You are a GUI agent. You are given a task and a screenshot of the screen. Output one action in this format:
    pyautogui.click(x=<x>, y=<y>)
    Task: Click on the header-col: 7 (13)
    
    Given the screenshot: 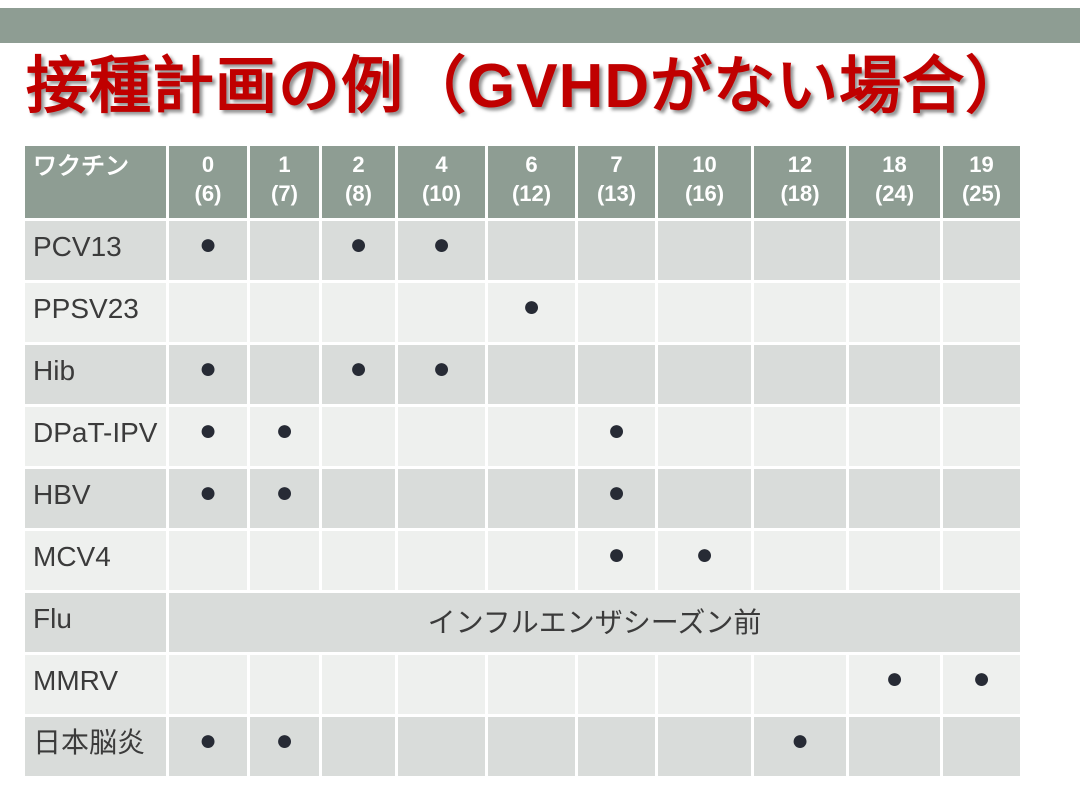 What is the action you would take?
    pyautogui.click(x=616, y=182)
    